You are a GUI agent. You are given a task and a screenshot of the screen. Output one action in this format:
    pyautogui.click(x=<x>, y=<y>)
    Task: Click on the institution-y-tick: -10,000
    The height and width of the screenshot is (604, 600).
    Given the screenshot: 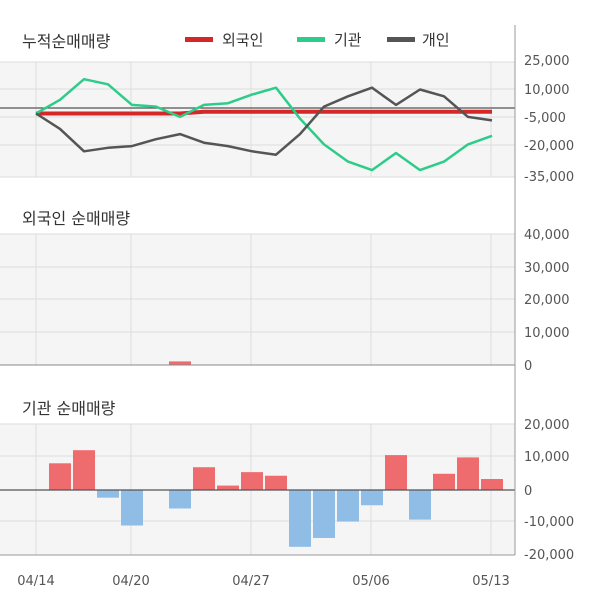 What is the action you would take?
    pyautogui.click(x=549, y=522)
    